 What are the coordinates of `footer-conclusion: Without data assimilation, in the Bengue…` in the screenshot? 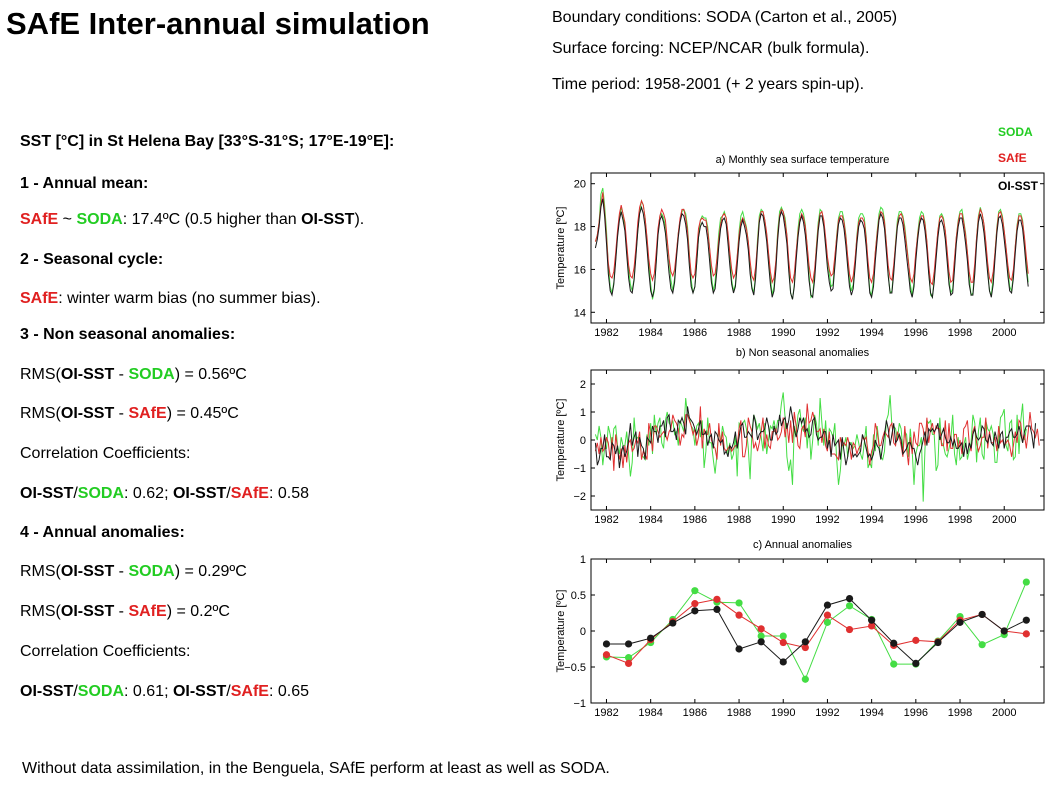 It's located at (316, 768).